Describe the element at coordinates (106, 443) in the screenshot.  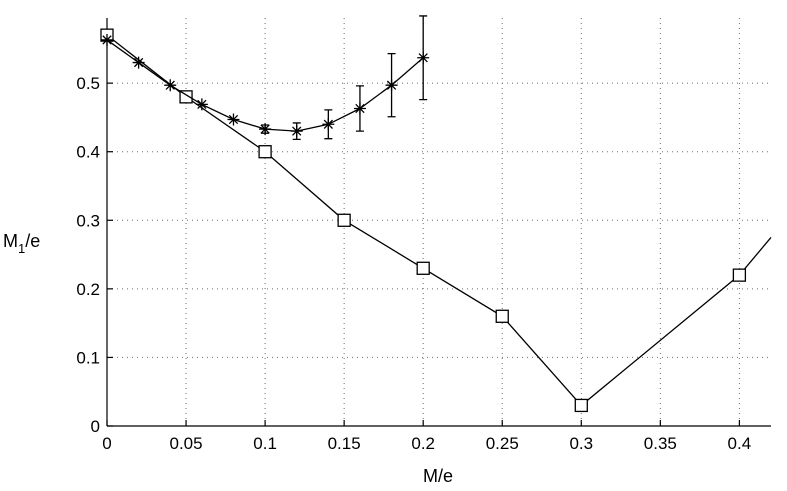
I see `x-tick-label-0: 0` at that location.